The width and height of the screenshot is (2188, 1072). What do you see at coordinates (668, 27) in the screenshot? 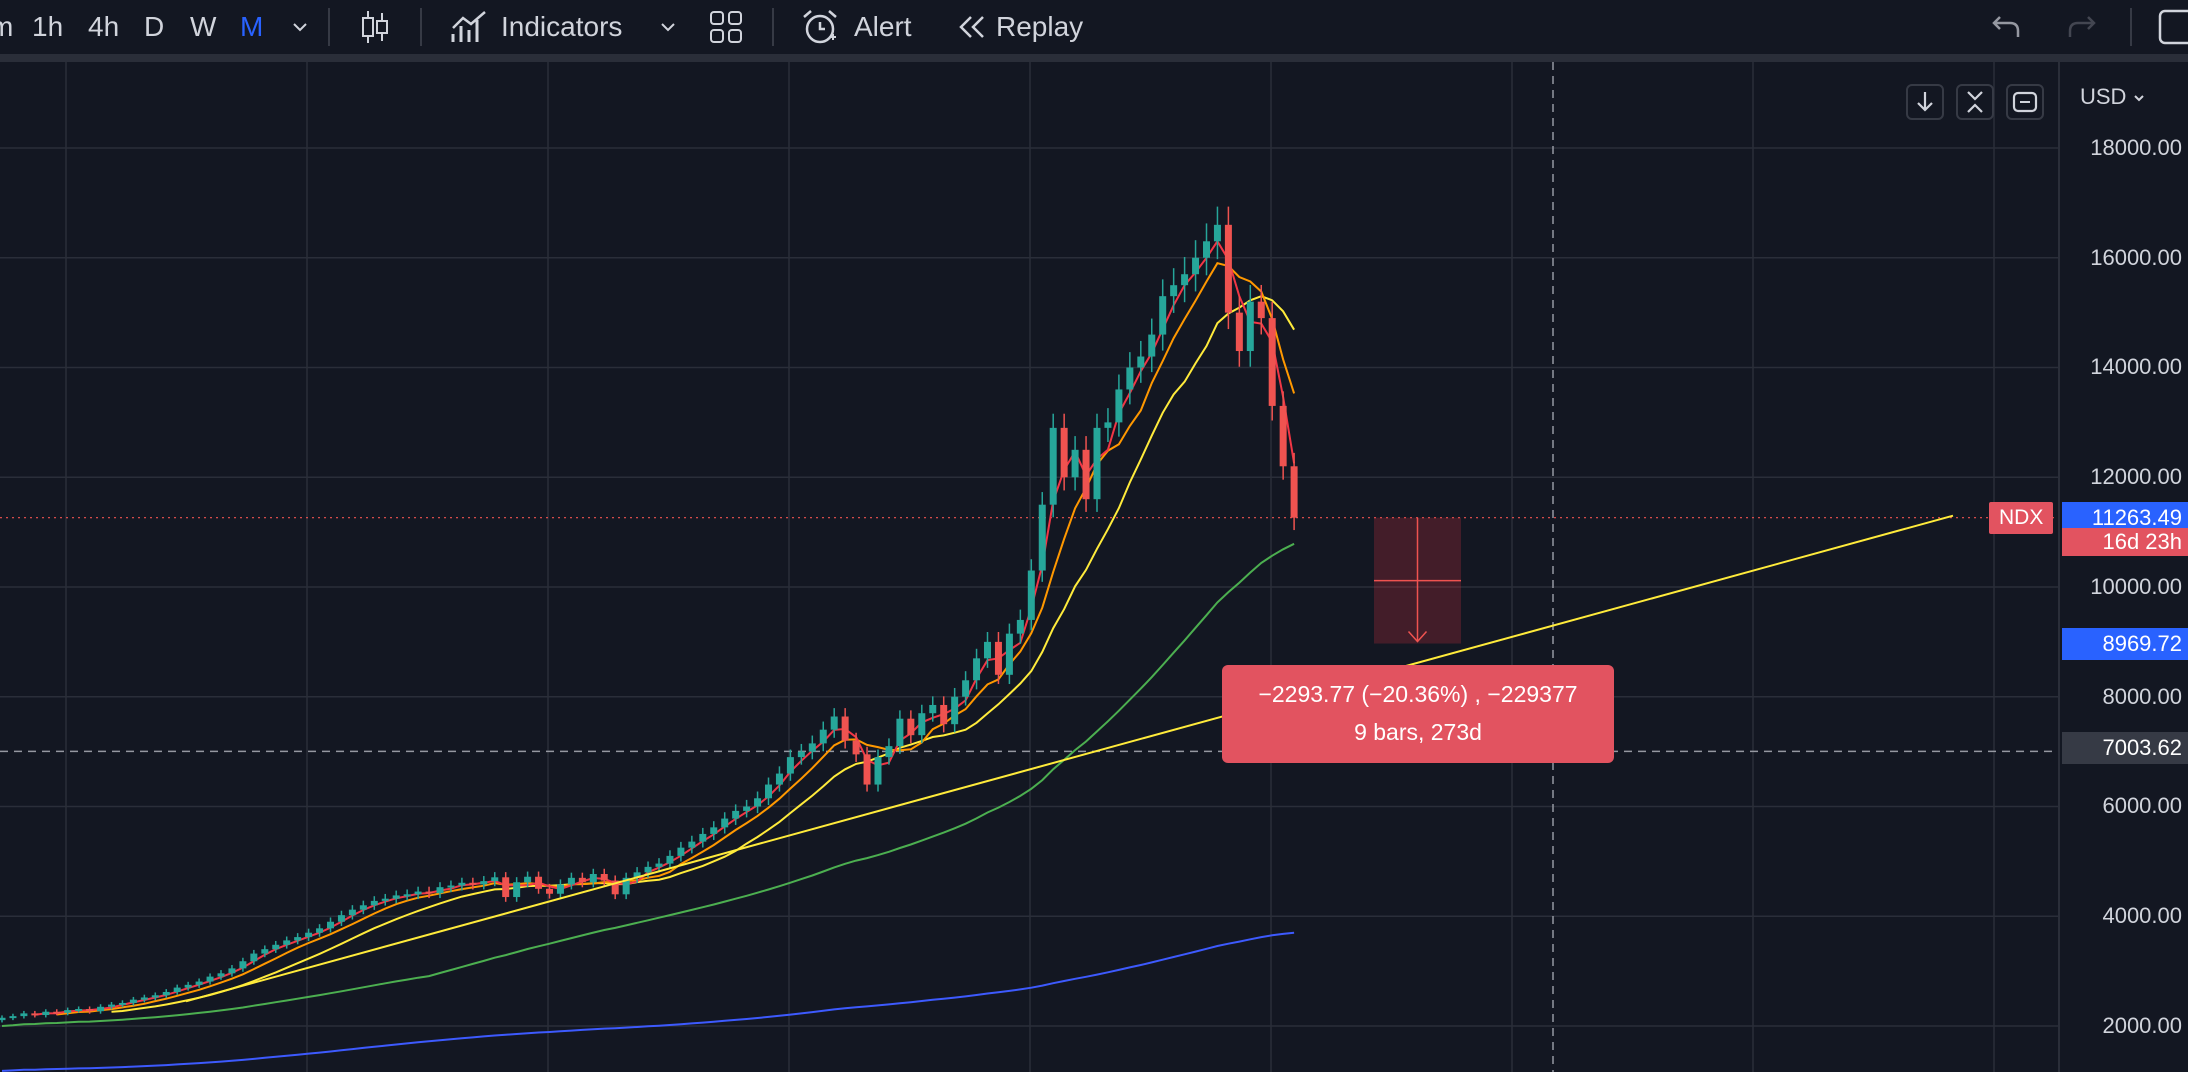
I see `indicators-dropdown` at bounding box center [668, 27].